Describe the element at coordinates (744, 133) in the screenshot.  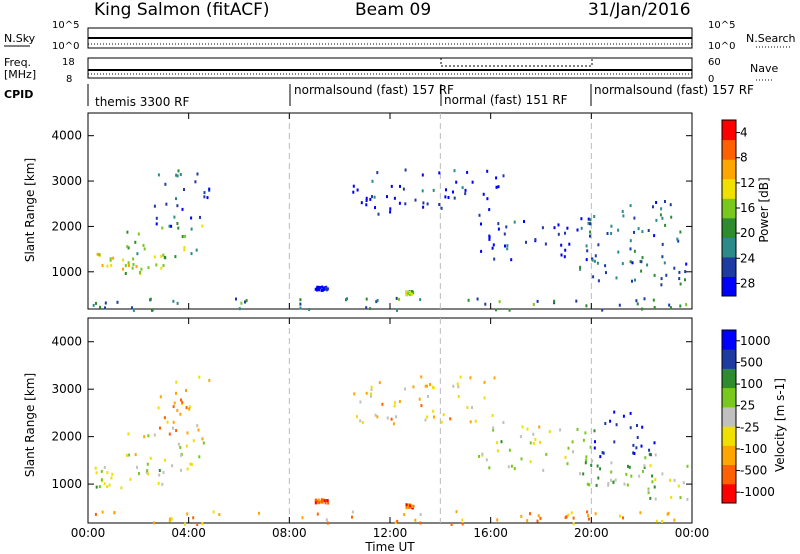
I see `colorbar-tick-label: 4` at that location.